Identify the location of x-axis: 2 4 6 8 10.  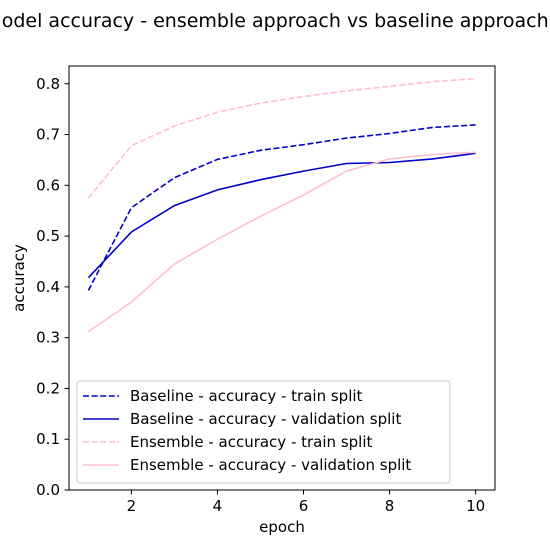
(306, 502).